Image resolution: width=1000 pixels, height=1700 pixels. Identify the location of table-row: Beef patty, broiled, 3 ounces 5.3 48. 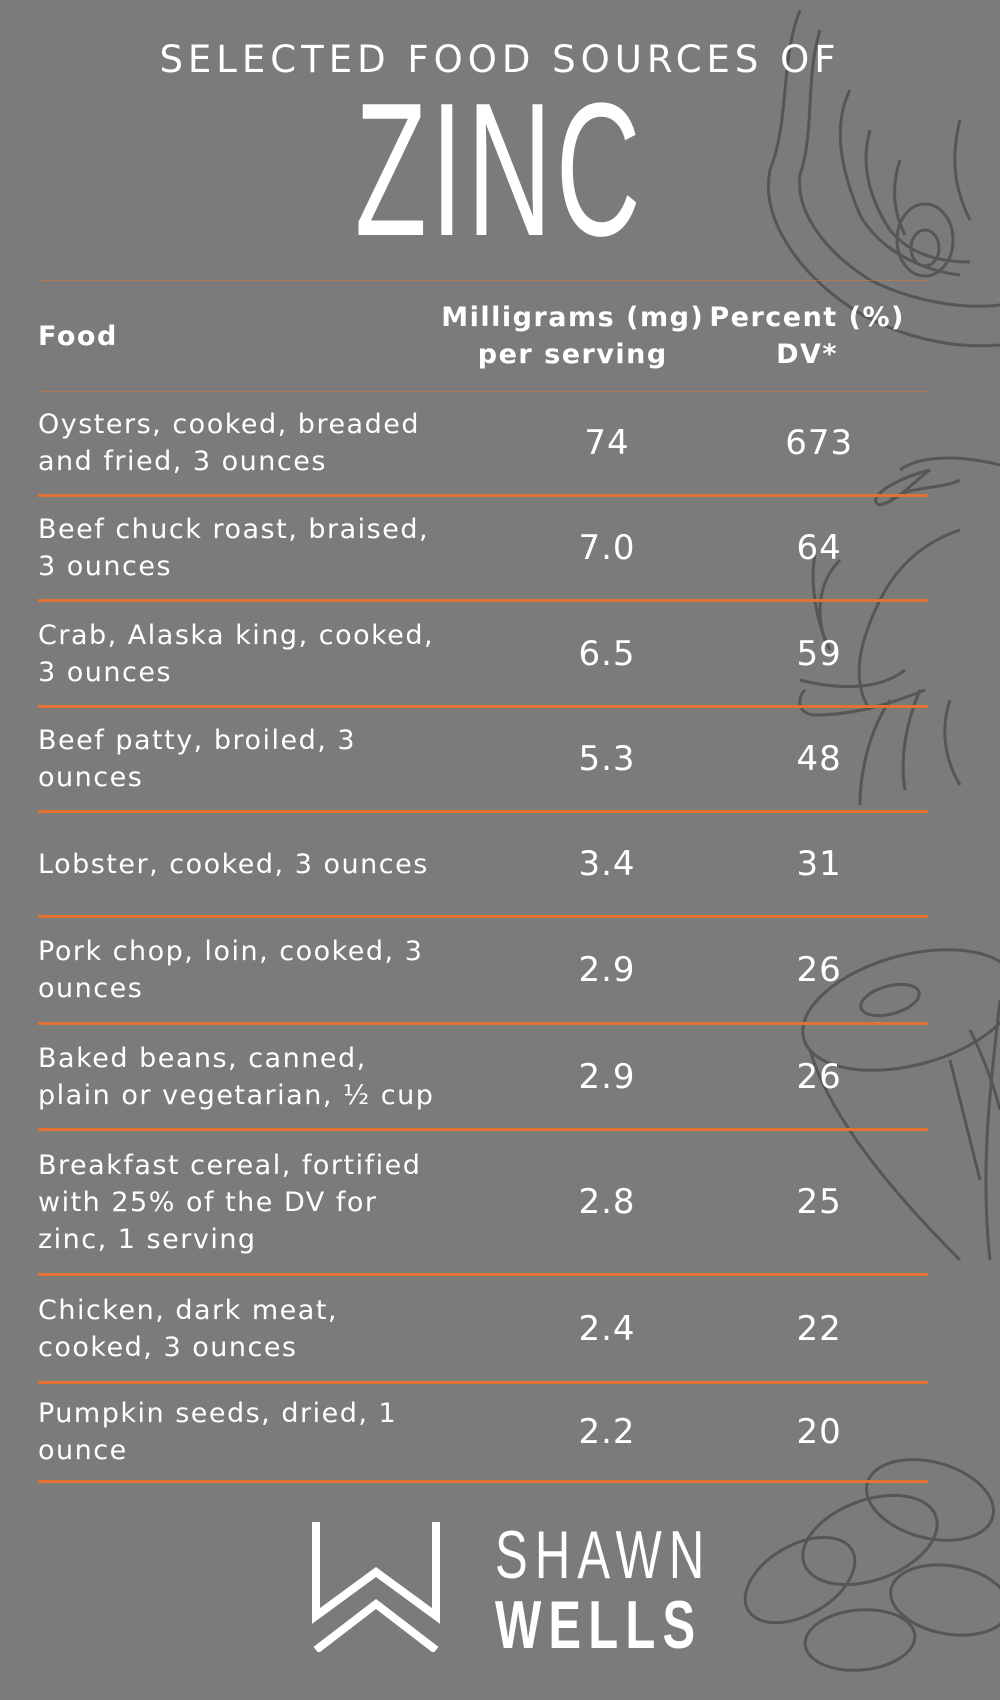
(483, 760).